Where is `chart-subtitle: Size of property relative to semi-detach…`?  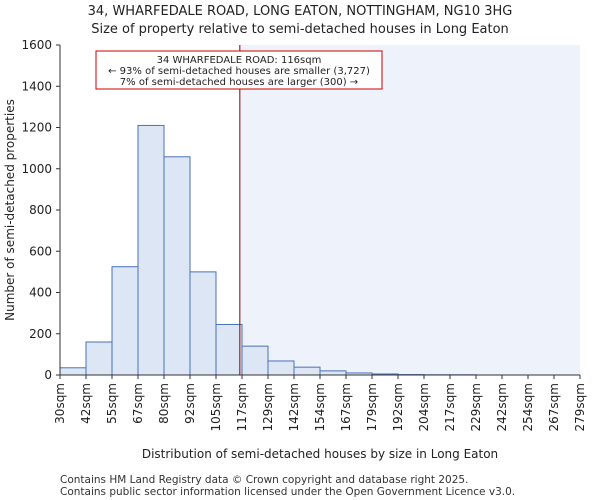 chart-subtitle: Size of property relative to semi-detach… is located at coordinates (300, 29).